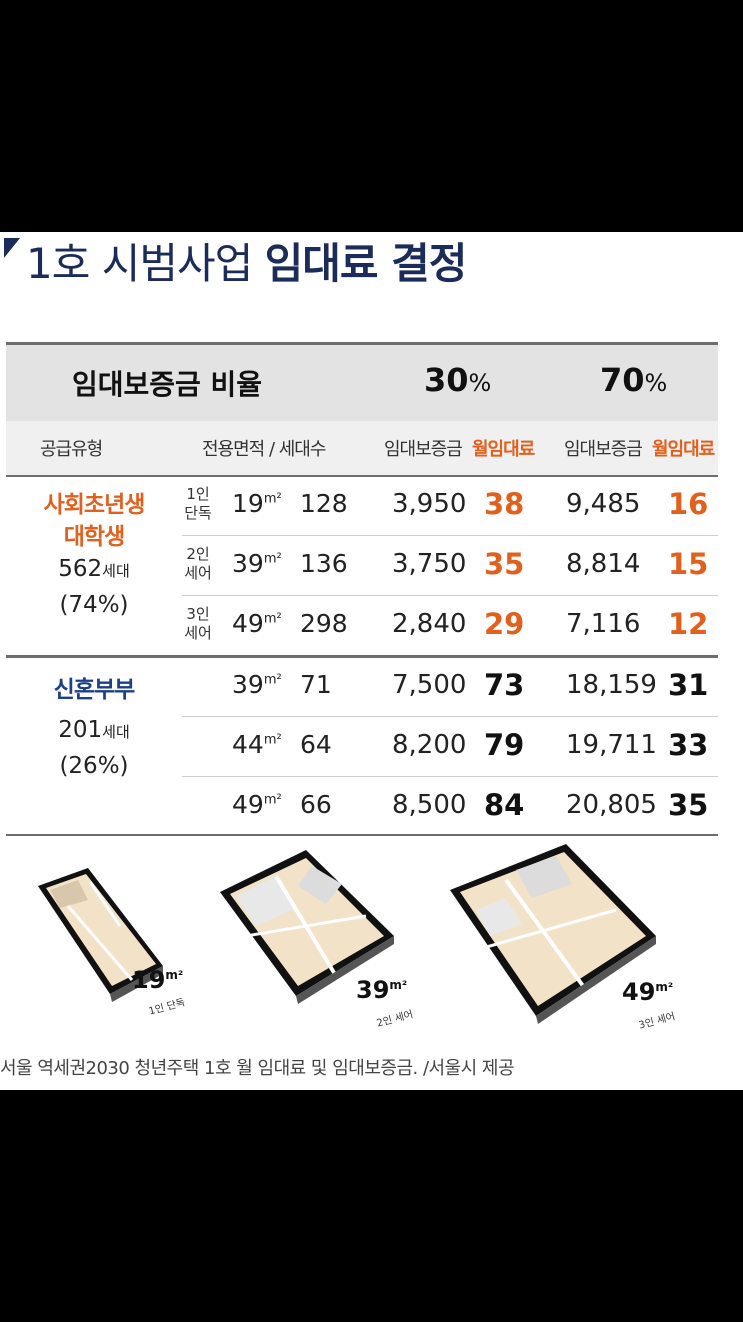 Image resolution: width=743 pixels, height=1322 pixels. What do you see at coordinates (503, 449) in the screenshot?
I see `header-rent-30: 월임대료` at bounding box center [503, 449].